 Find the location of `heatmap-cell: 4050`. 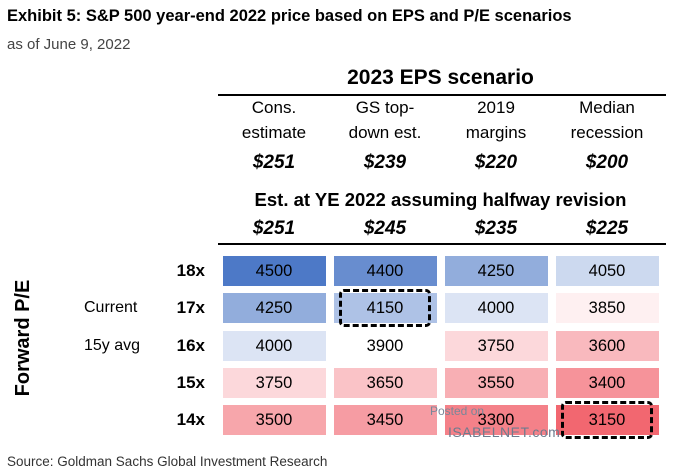

heatmap-cell: 4050 is located at coordinates (607, 271).